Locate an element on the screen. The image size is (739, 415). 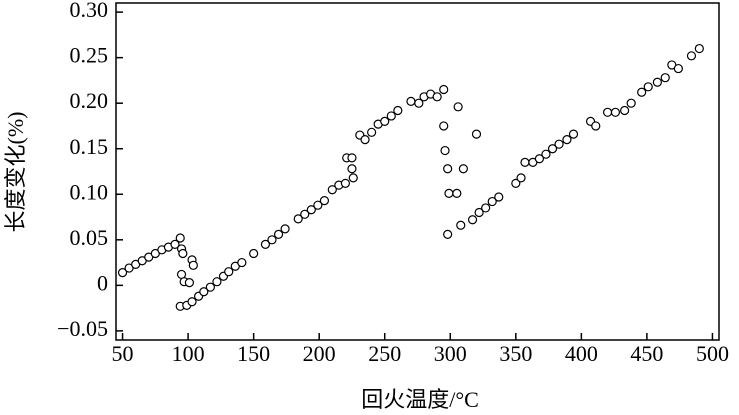
x-axis-label: 回火温度/°C is located at coordinates (420, 399).